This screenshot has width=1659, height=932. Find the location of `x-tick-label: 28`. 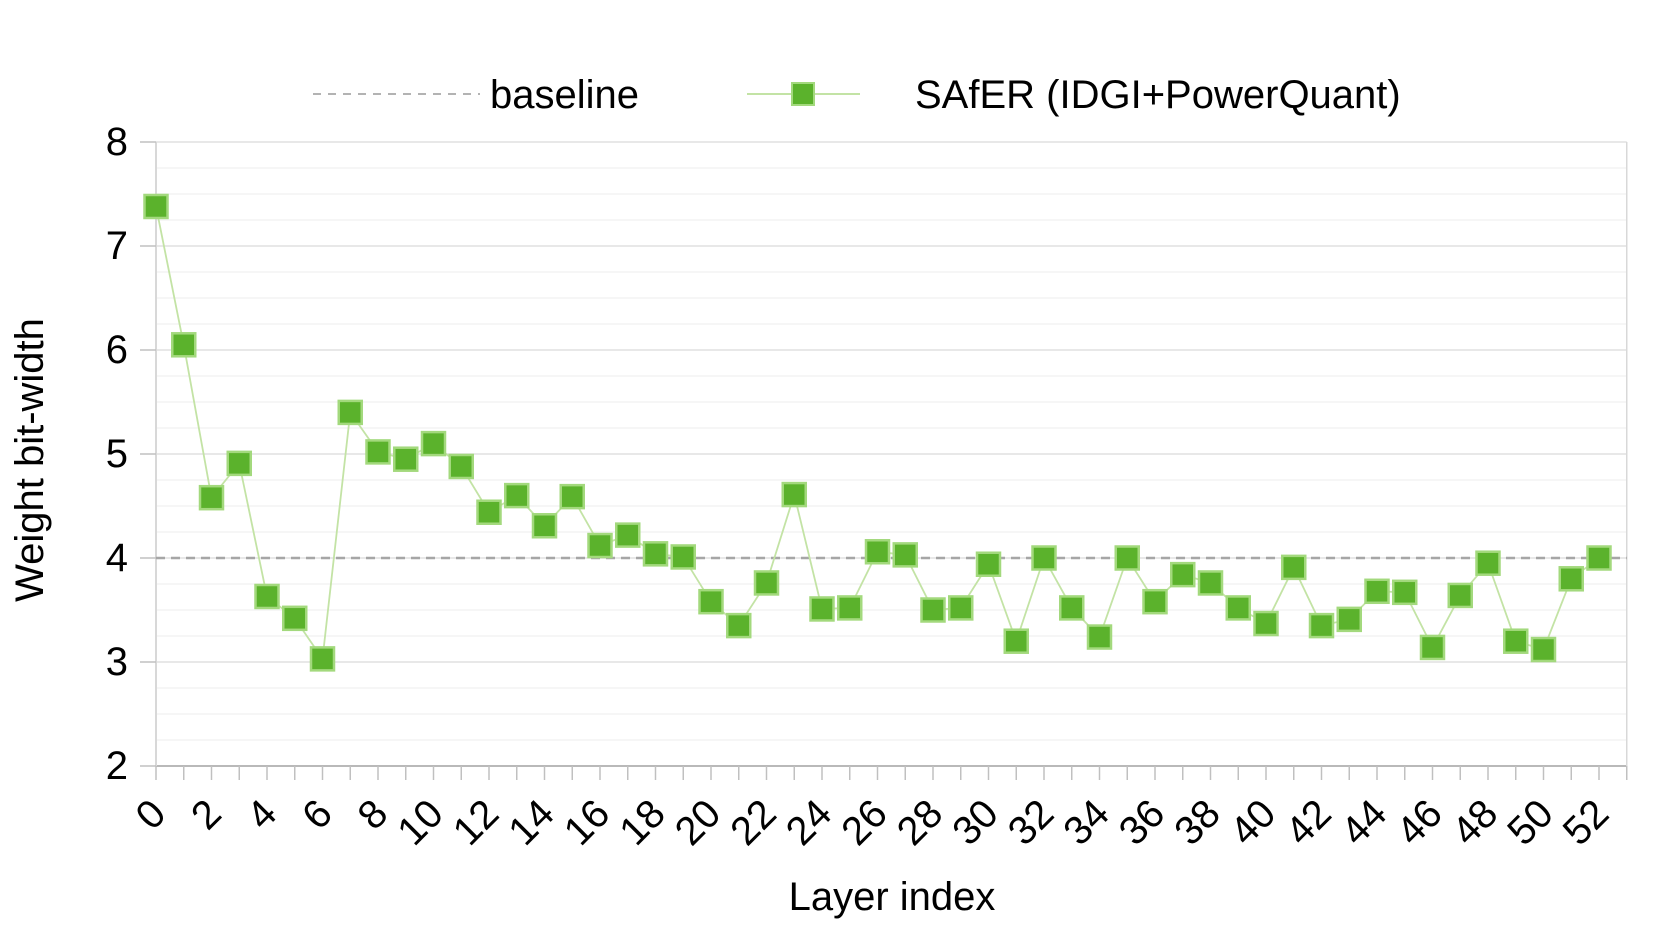

x-tick-label: 28 is located at coordinates (920, 822).